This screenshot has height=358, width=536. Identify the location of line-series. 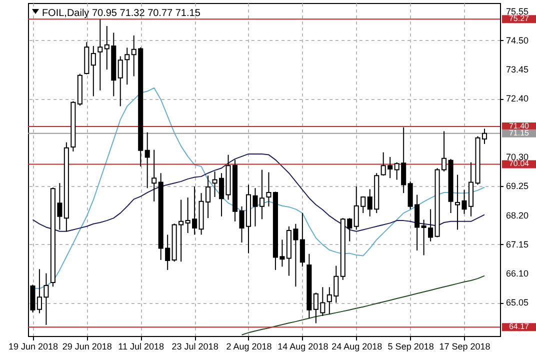
(363, 305).